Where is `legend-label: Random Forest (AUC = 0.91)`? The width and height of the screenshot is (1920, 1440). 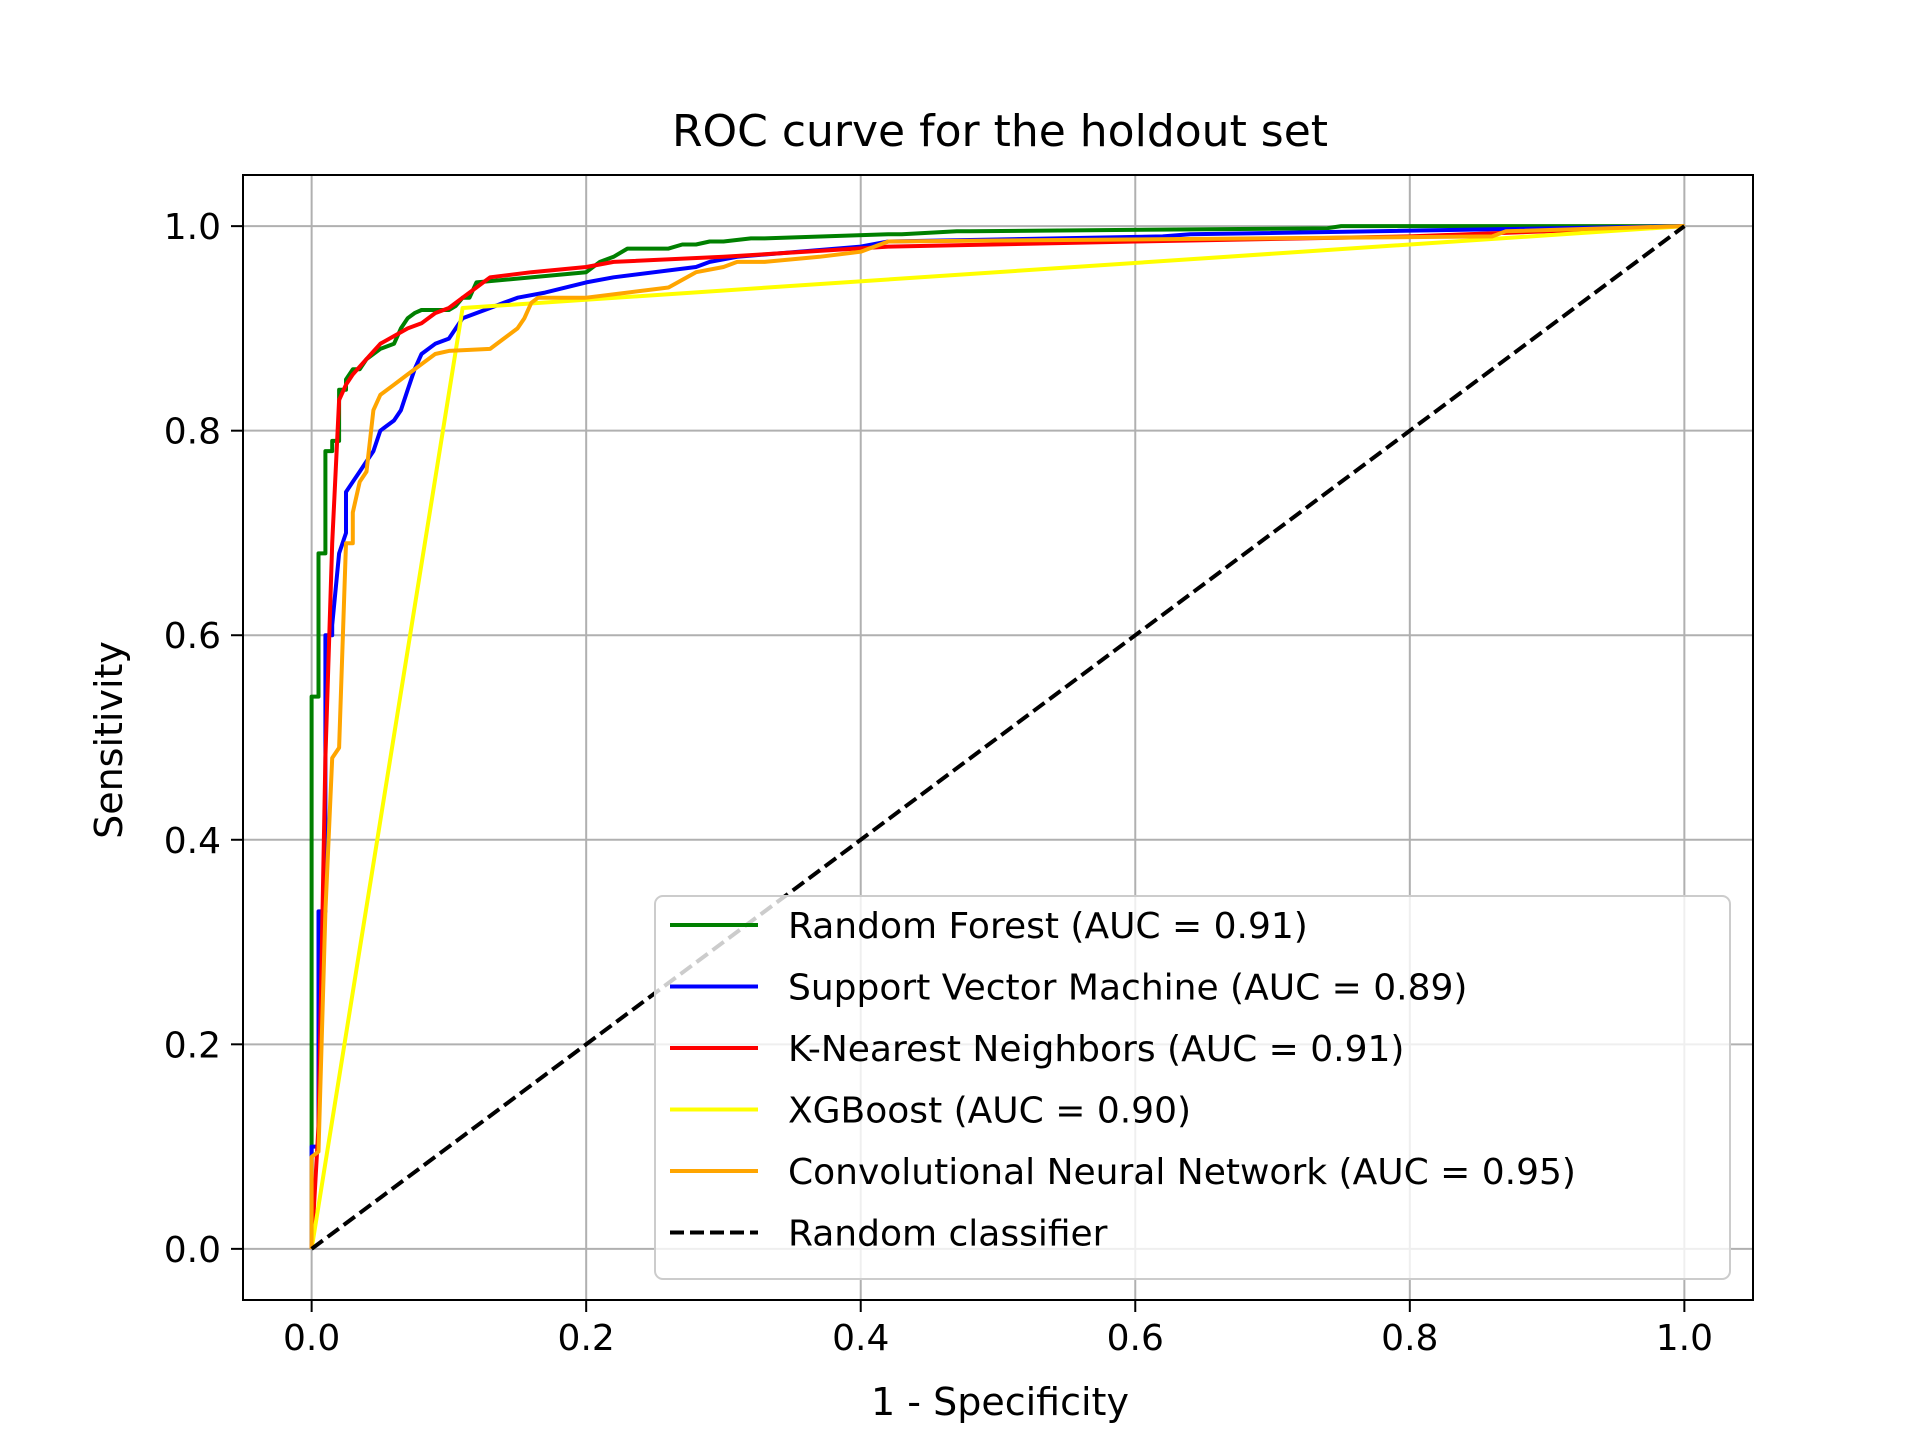 legend-label: Random Forest (AUC = 0.91) is located at coordinates (1048, 926).